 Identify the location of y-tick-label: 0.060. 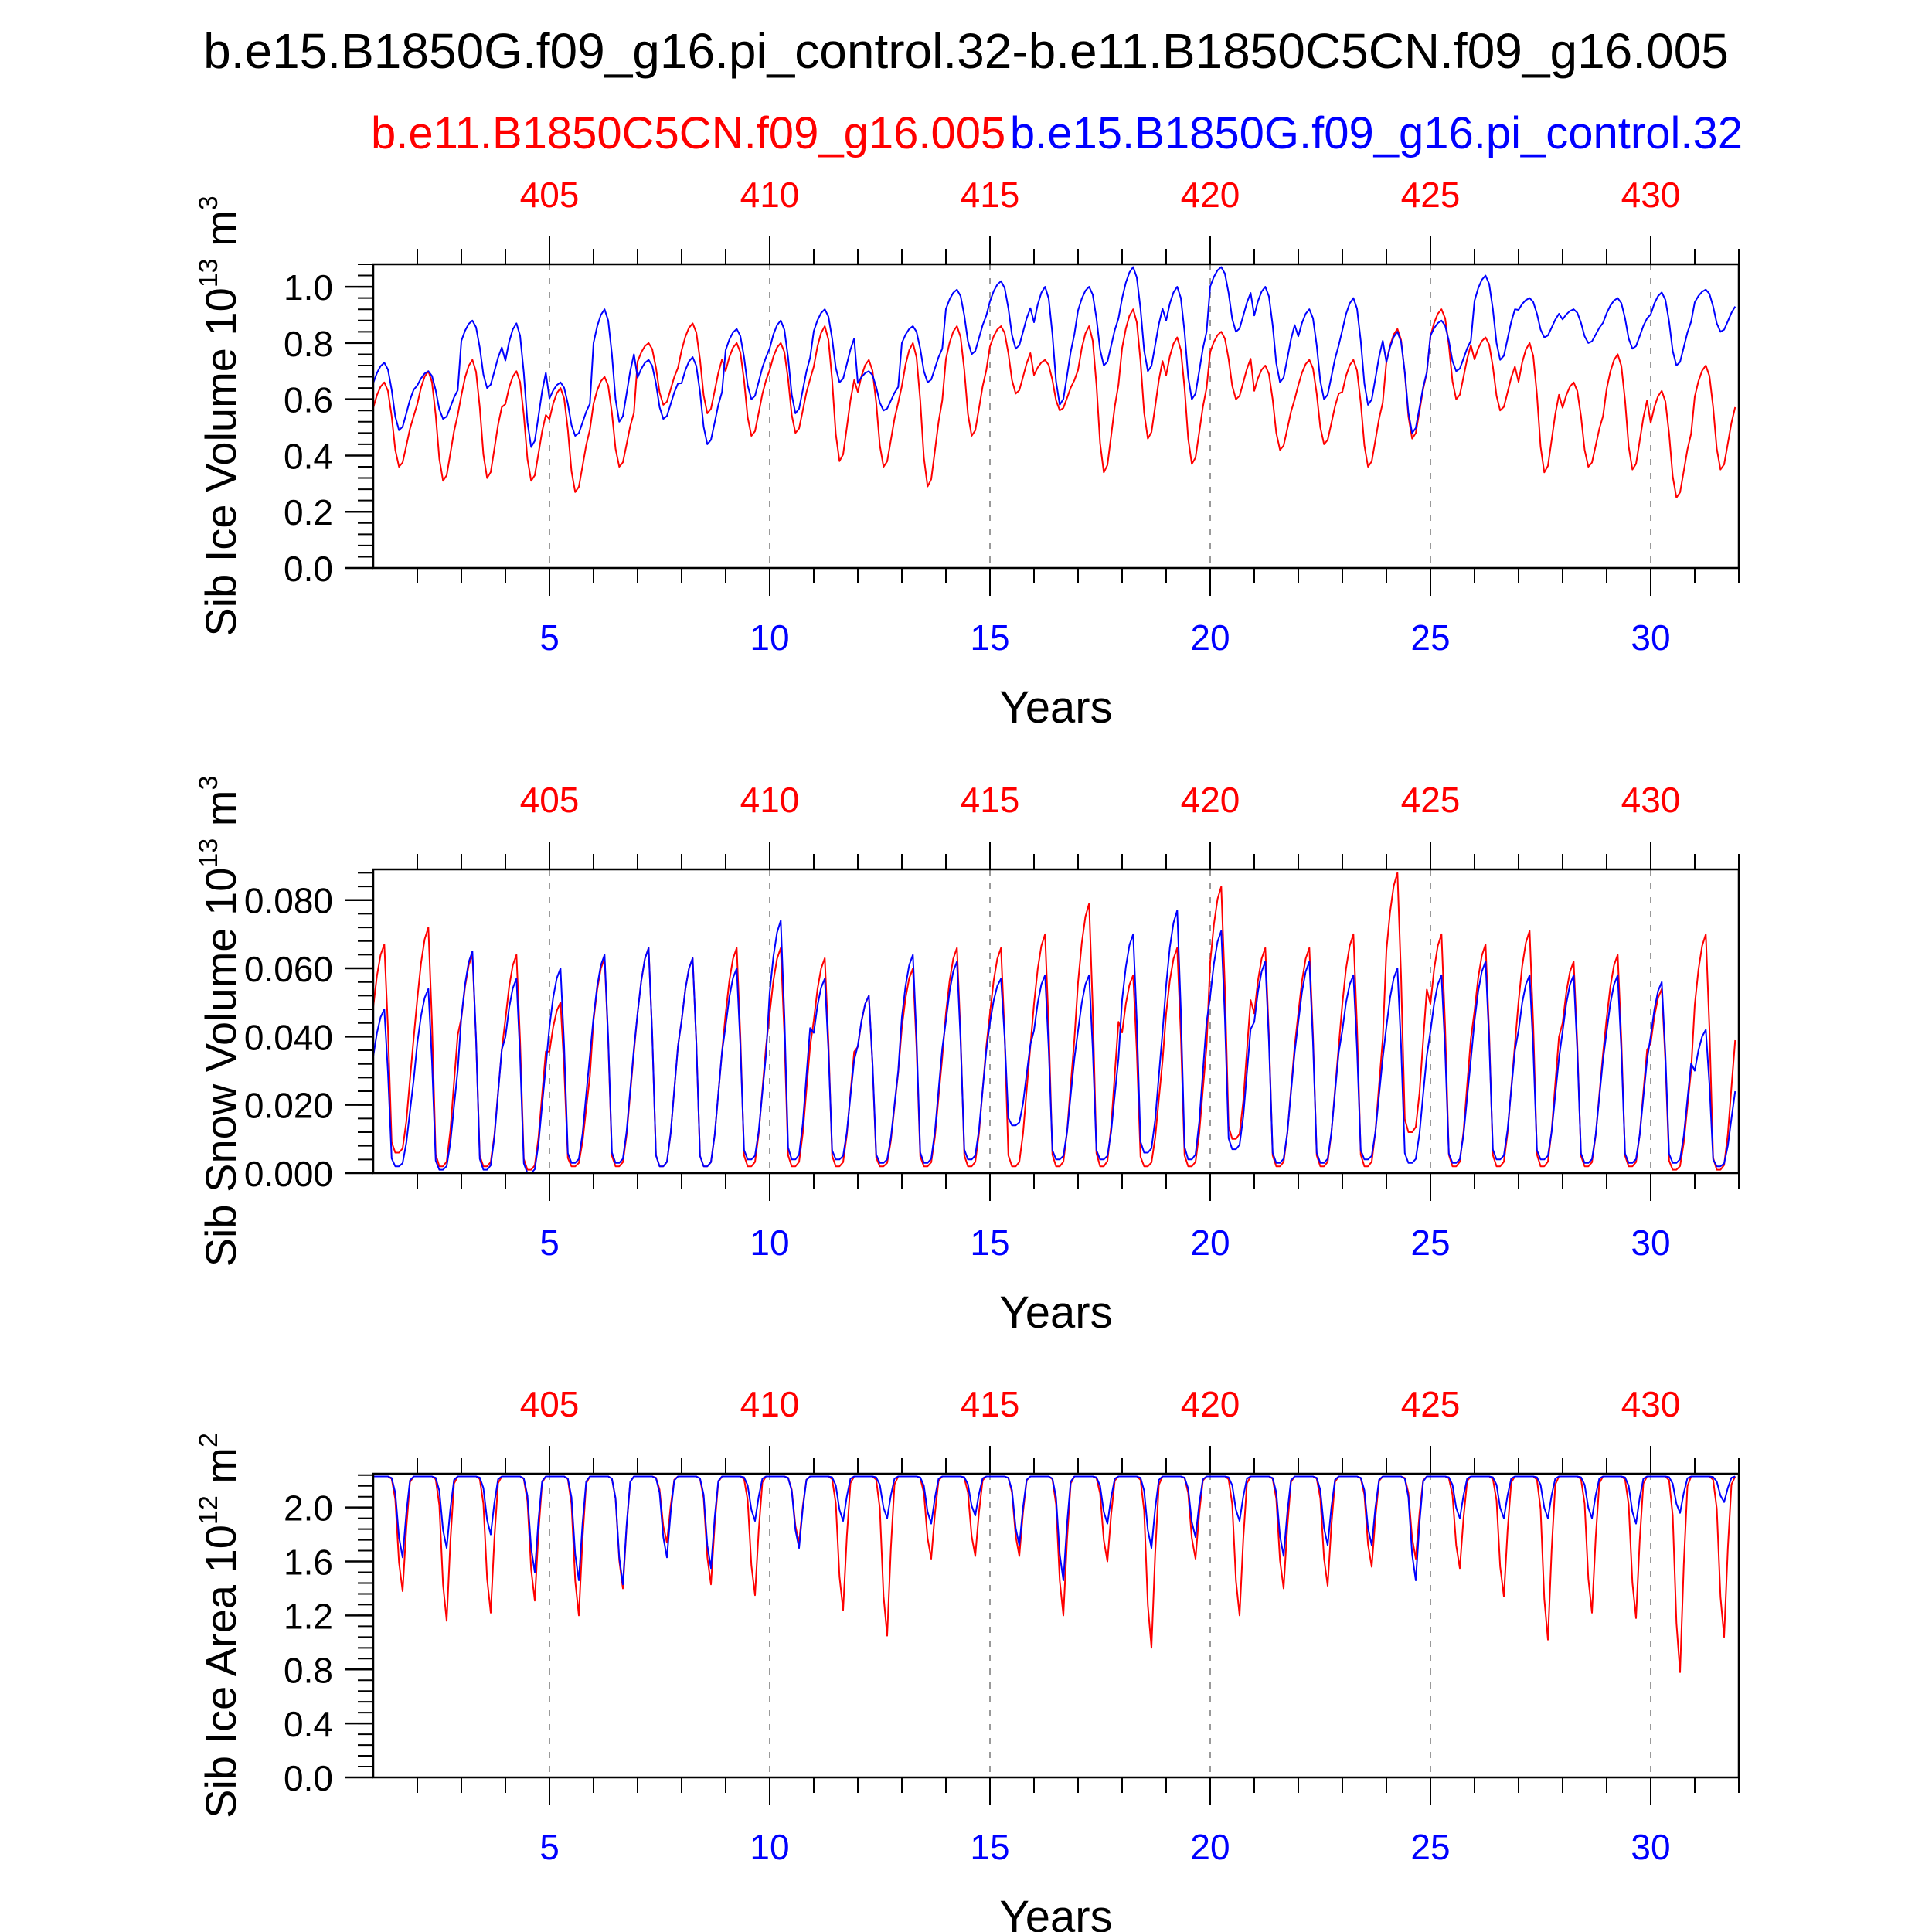
(289, 969).